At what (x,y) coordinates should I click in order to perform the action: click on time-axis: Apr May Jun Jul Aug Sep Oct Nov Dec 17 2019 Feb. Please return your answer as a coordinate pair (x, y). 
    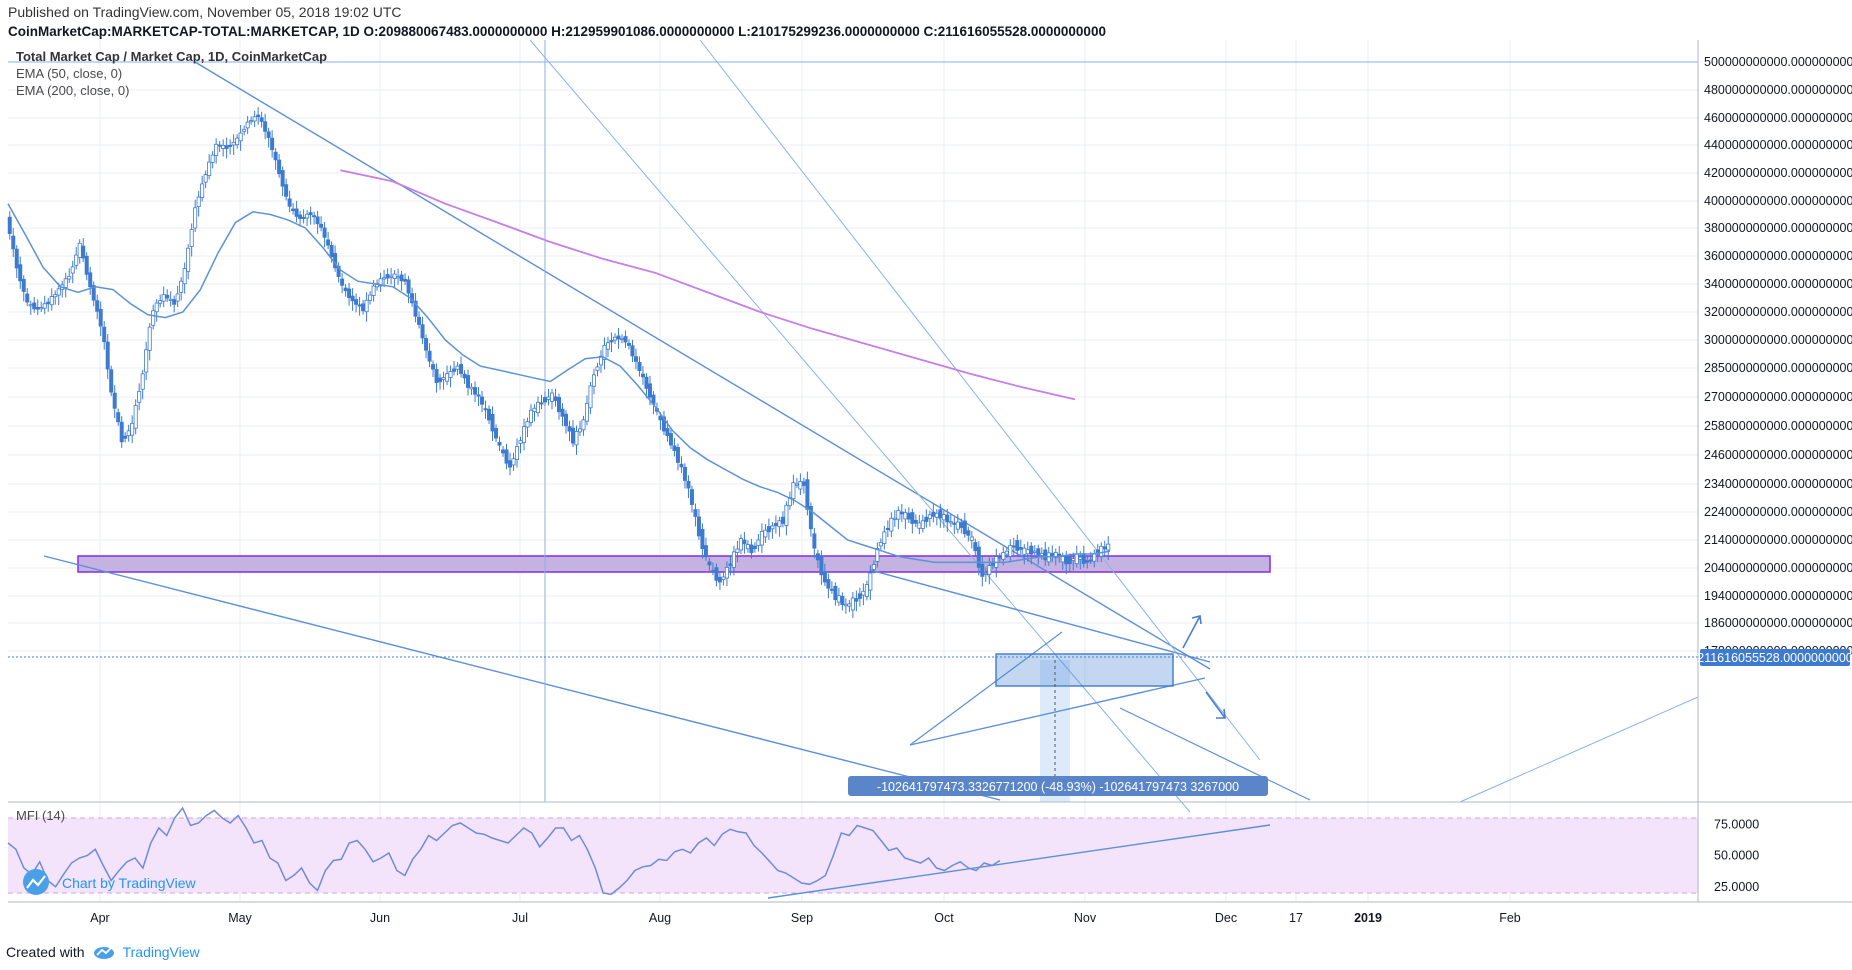
    Looking at the image, I should click on (805, 918).